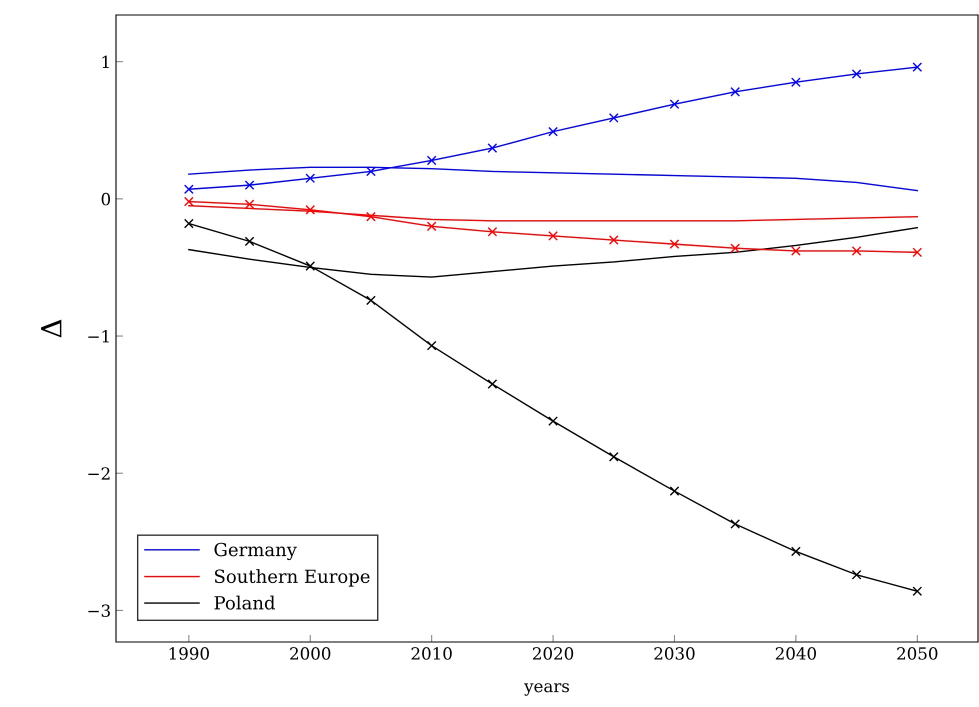  Describe the element at coordinates (105, 62) in the screenshot. I see `y-tick-label: 1` at that location.